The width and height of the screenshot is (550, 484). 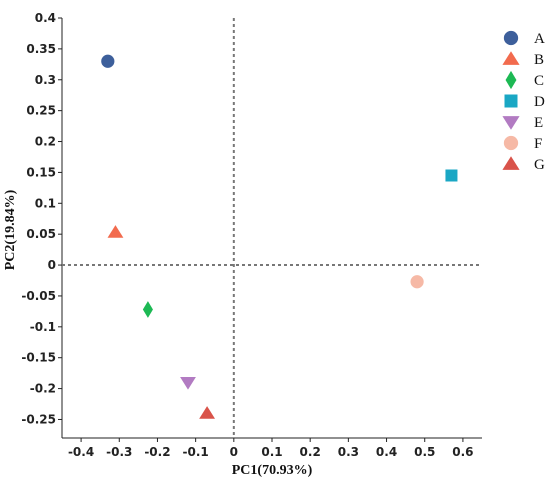 I want to click on point-b-marker, so click(x=115, y=231).